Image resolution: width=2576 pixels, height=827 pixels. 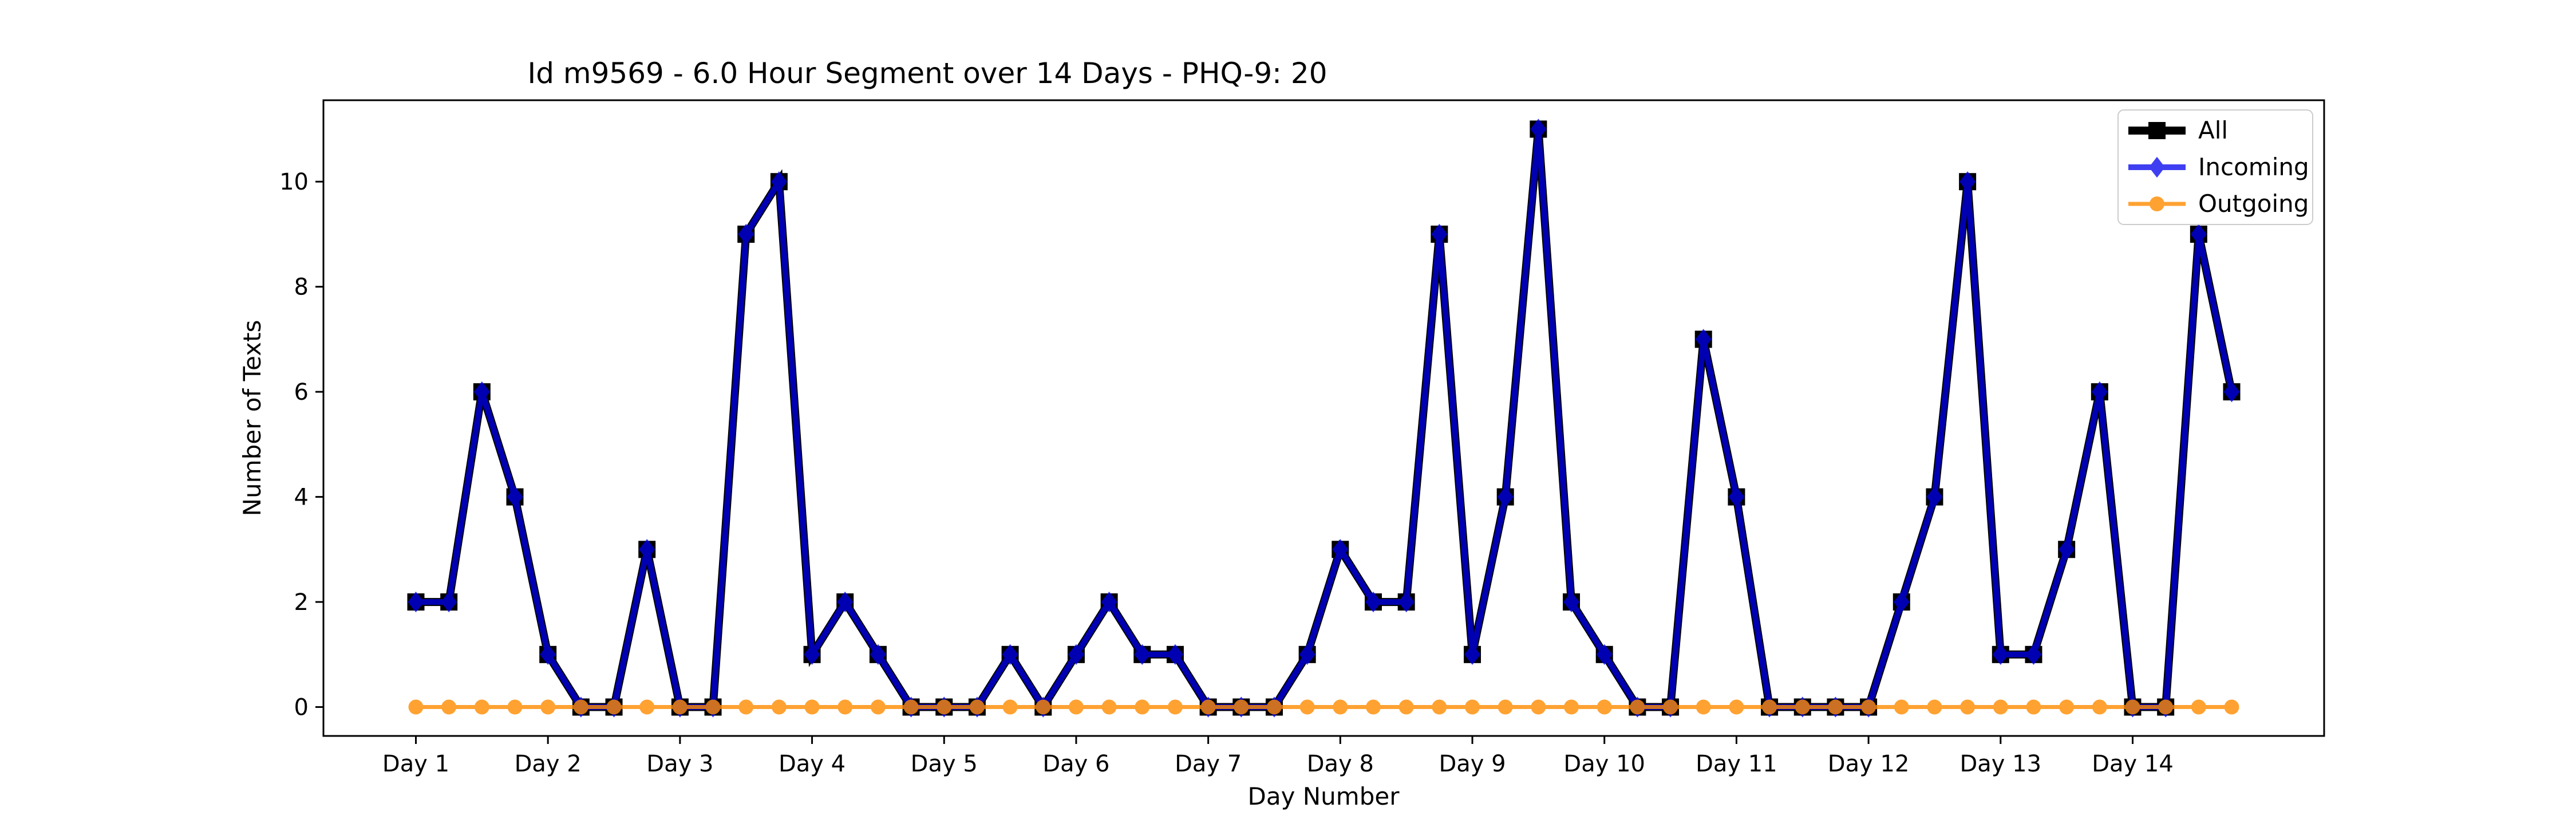 What do you see at coordinates (944, 764) in the screenshot?
I see `x-tick-label: Day 5` at bounding box center [944, 764].